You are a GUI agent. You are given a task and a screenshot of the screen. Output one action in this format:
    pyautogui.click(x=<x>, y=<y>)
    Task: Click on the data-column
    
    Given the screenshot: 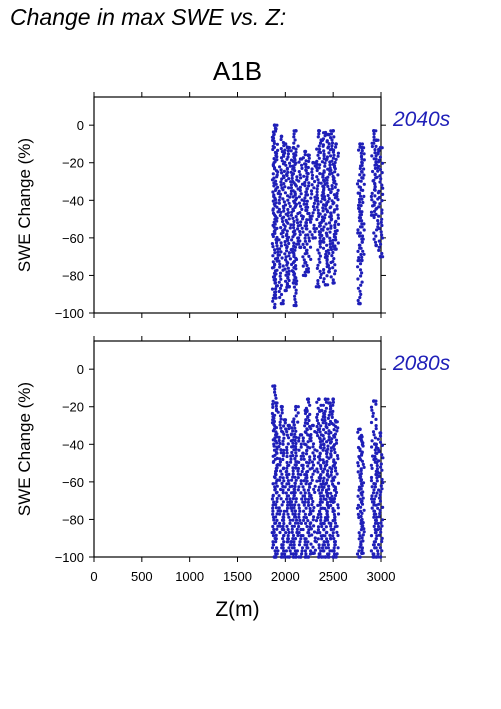 What is the action you would take?
    pyautogui.click(x=359, y=224)
    